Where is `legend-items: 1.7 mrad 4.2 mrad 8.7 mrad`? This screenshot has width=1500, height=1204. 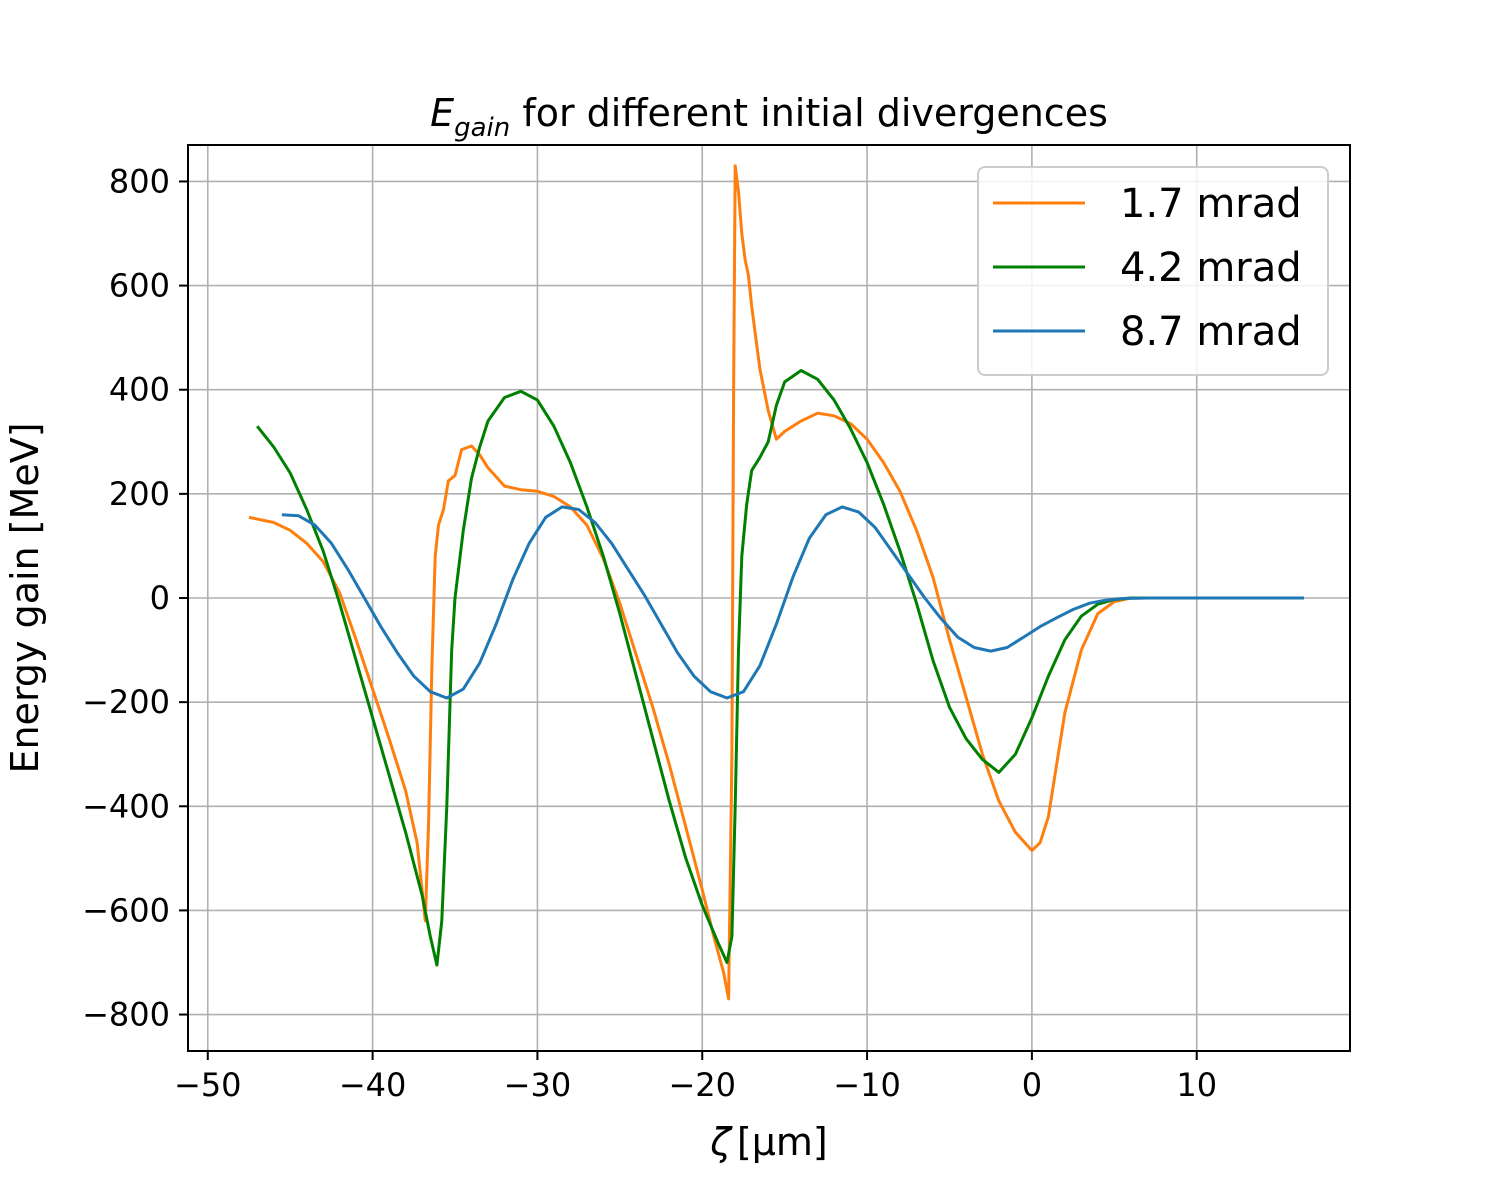 legend-items: 1.7 mrad 4.2 mrad 8.7 mrad is located at coordinates (1147, 268).